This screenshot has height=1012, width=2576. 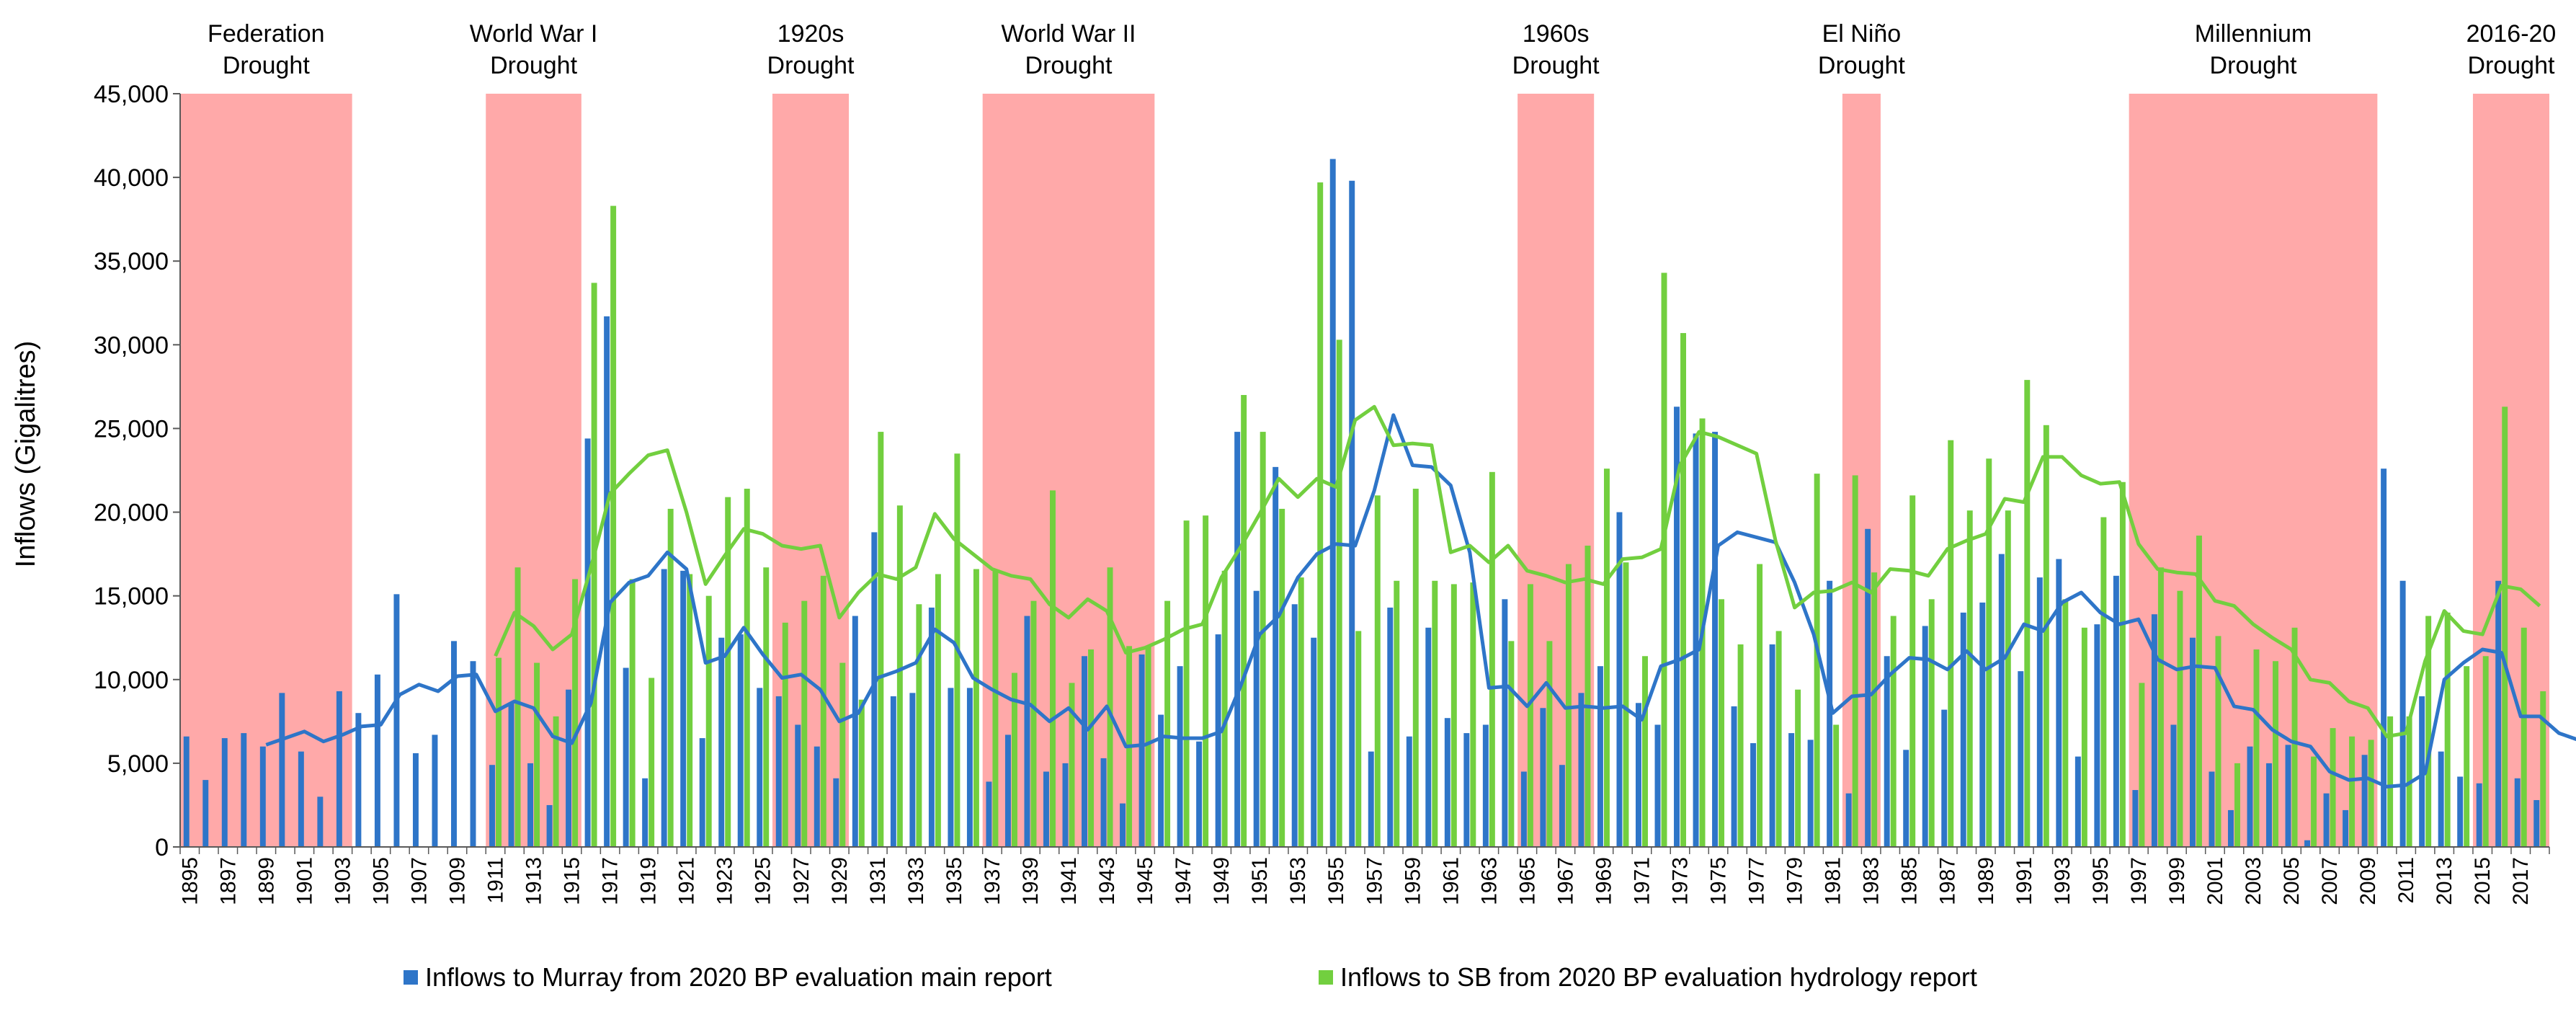 I want to click on legend-swatch-murray, so click(x=411, y=977).